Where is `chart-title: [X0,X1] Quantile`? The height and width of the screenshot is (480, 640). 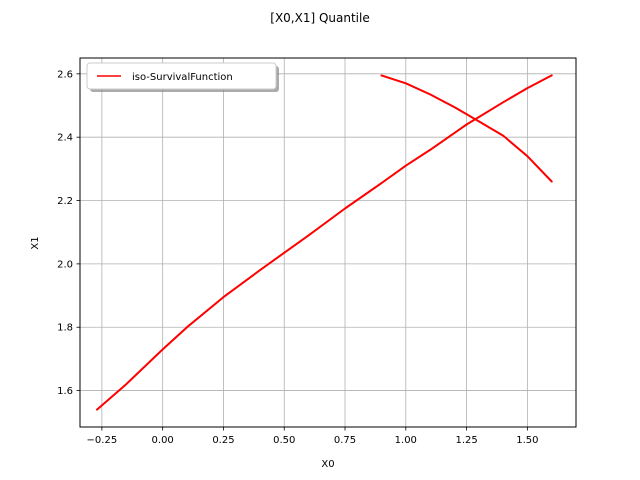 chart-title: [X0,X1] Quantile is located at coordinates (319, 18).